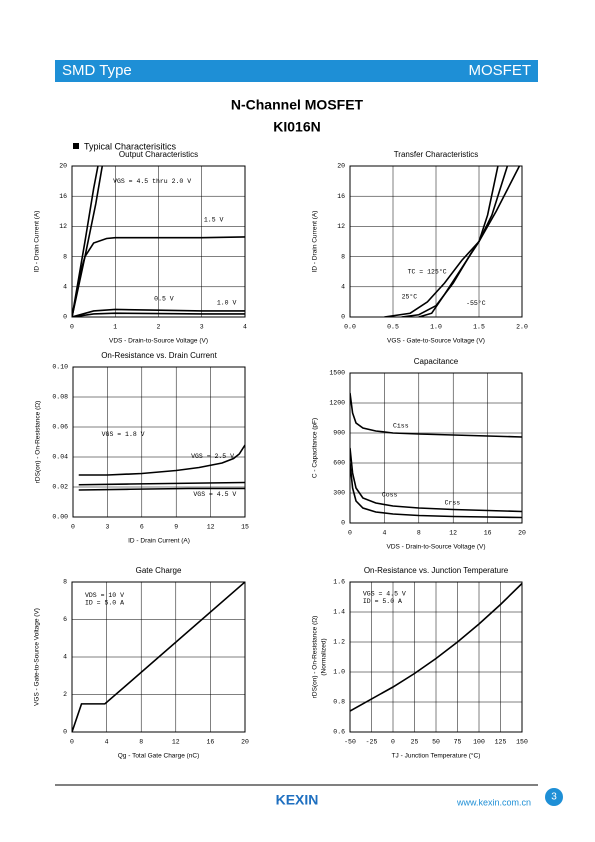  Describe the element at coordinates (339, 702) in the screenshot. I see `y-tick-label: 0.8` at that location.